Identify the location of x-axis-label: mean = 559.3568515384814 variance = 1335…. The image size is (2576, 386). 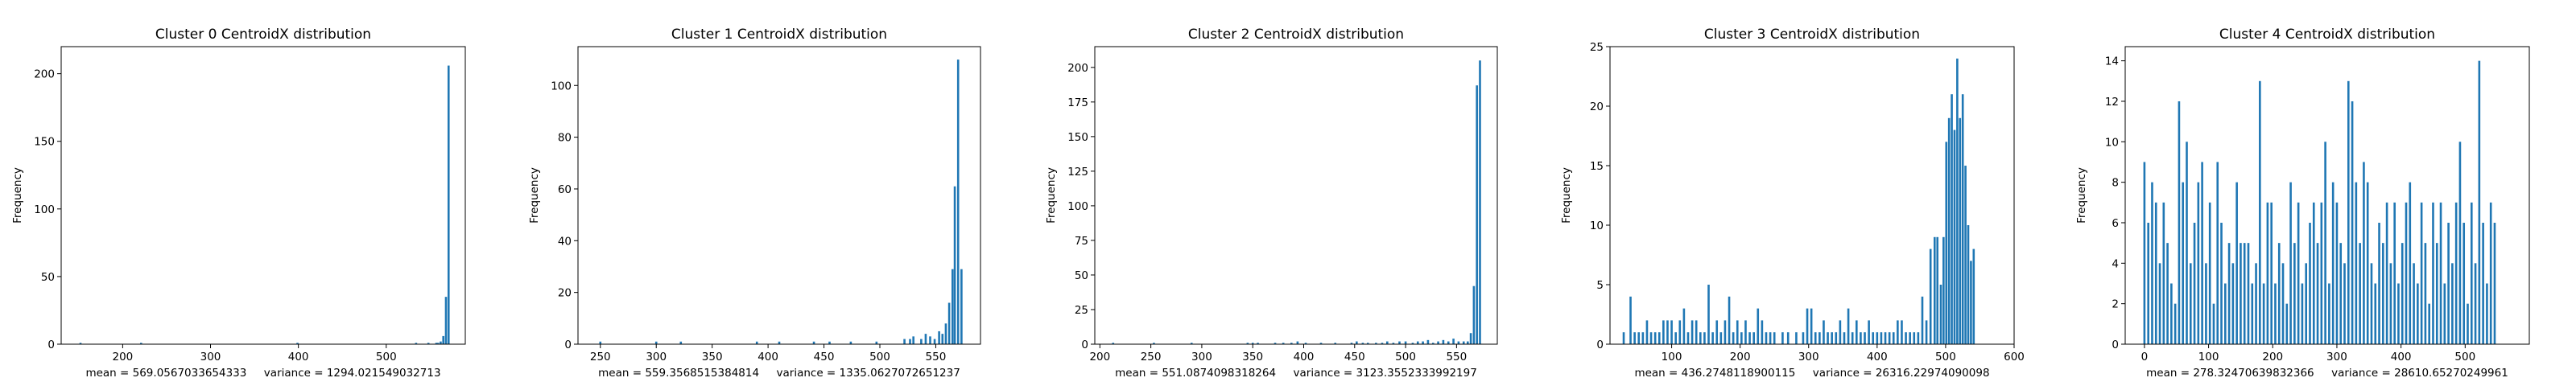
(779, 373).